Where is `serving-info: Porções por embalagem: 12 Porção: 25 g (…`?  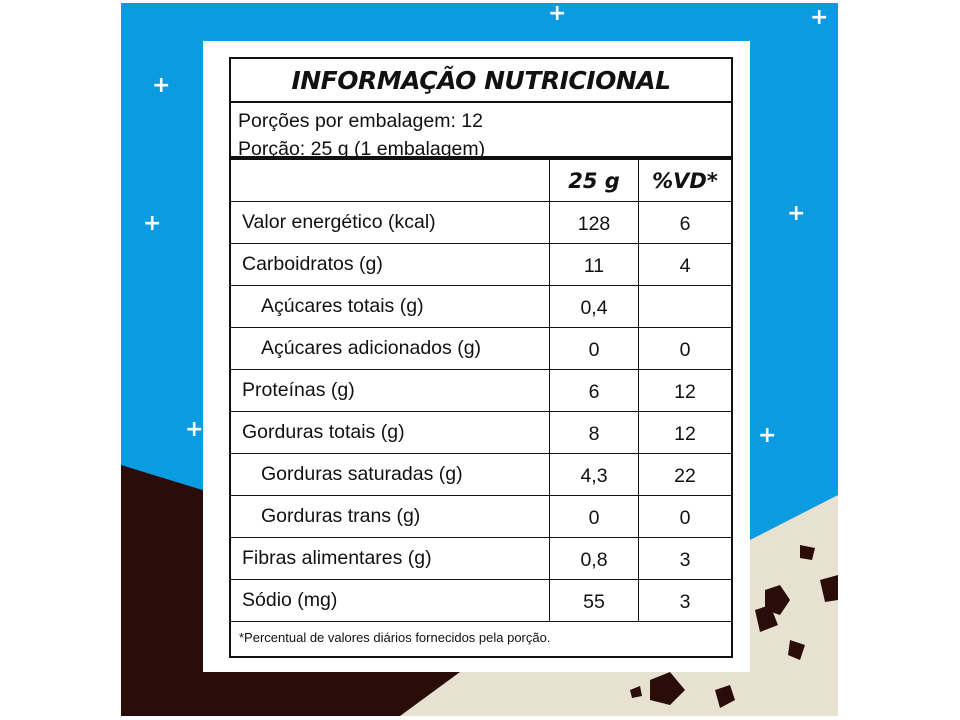 serving-info: Porções por embalagem: 12 Porção: 25 g (… is located at coordinates (481, 131).